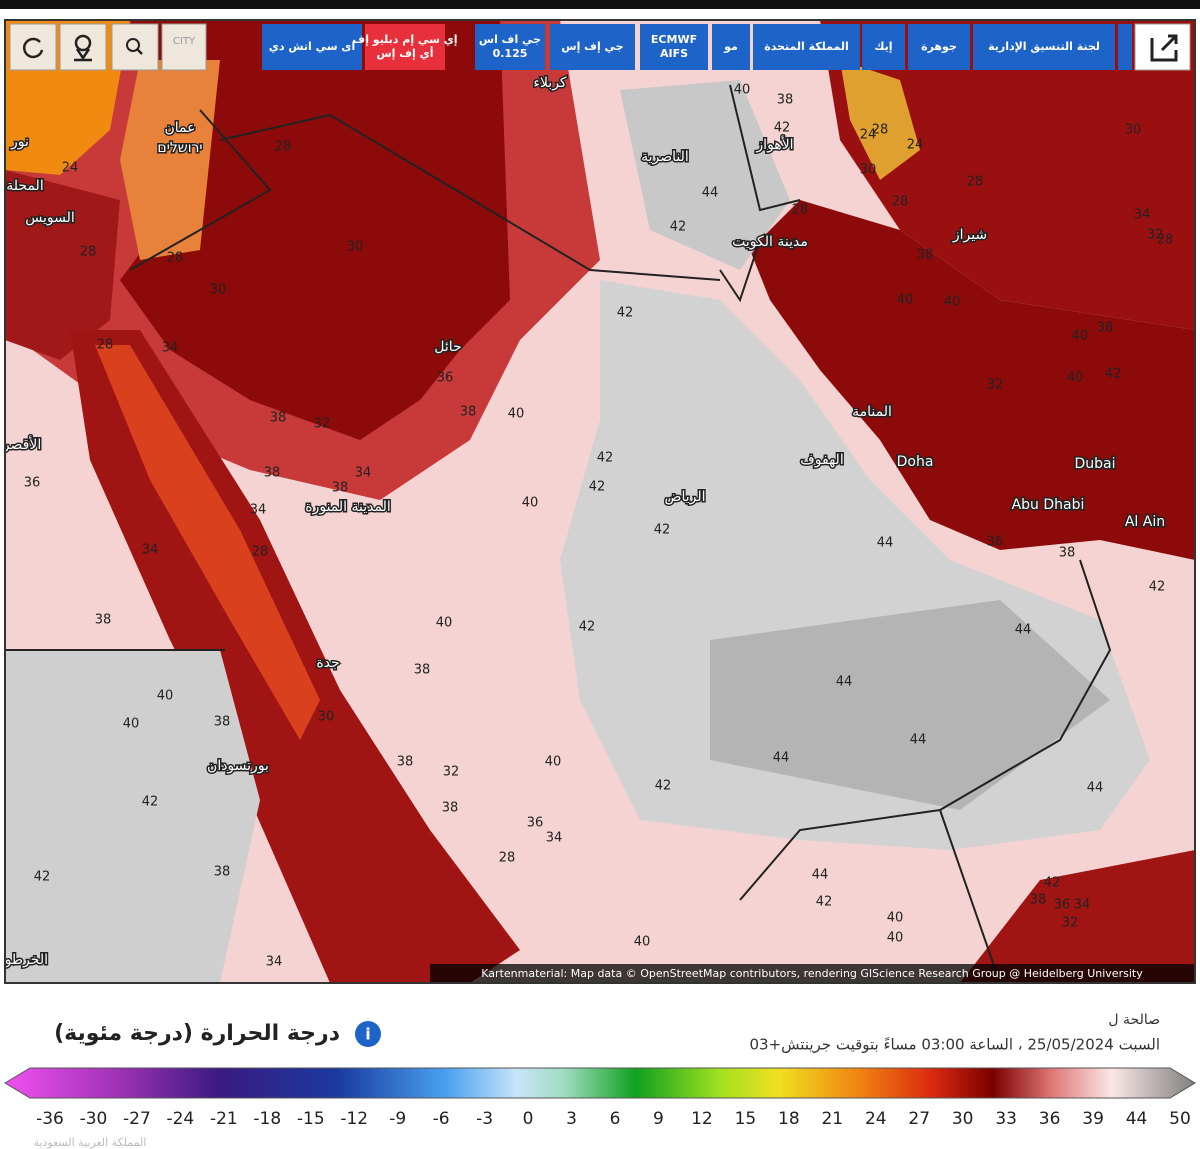  Describe the element at coordinates (83, 47) in the screenshot. I see `location-button` at that location.